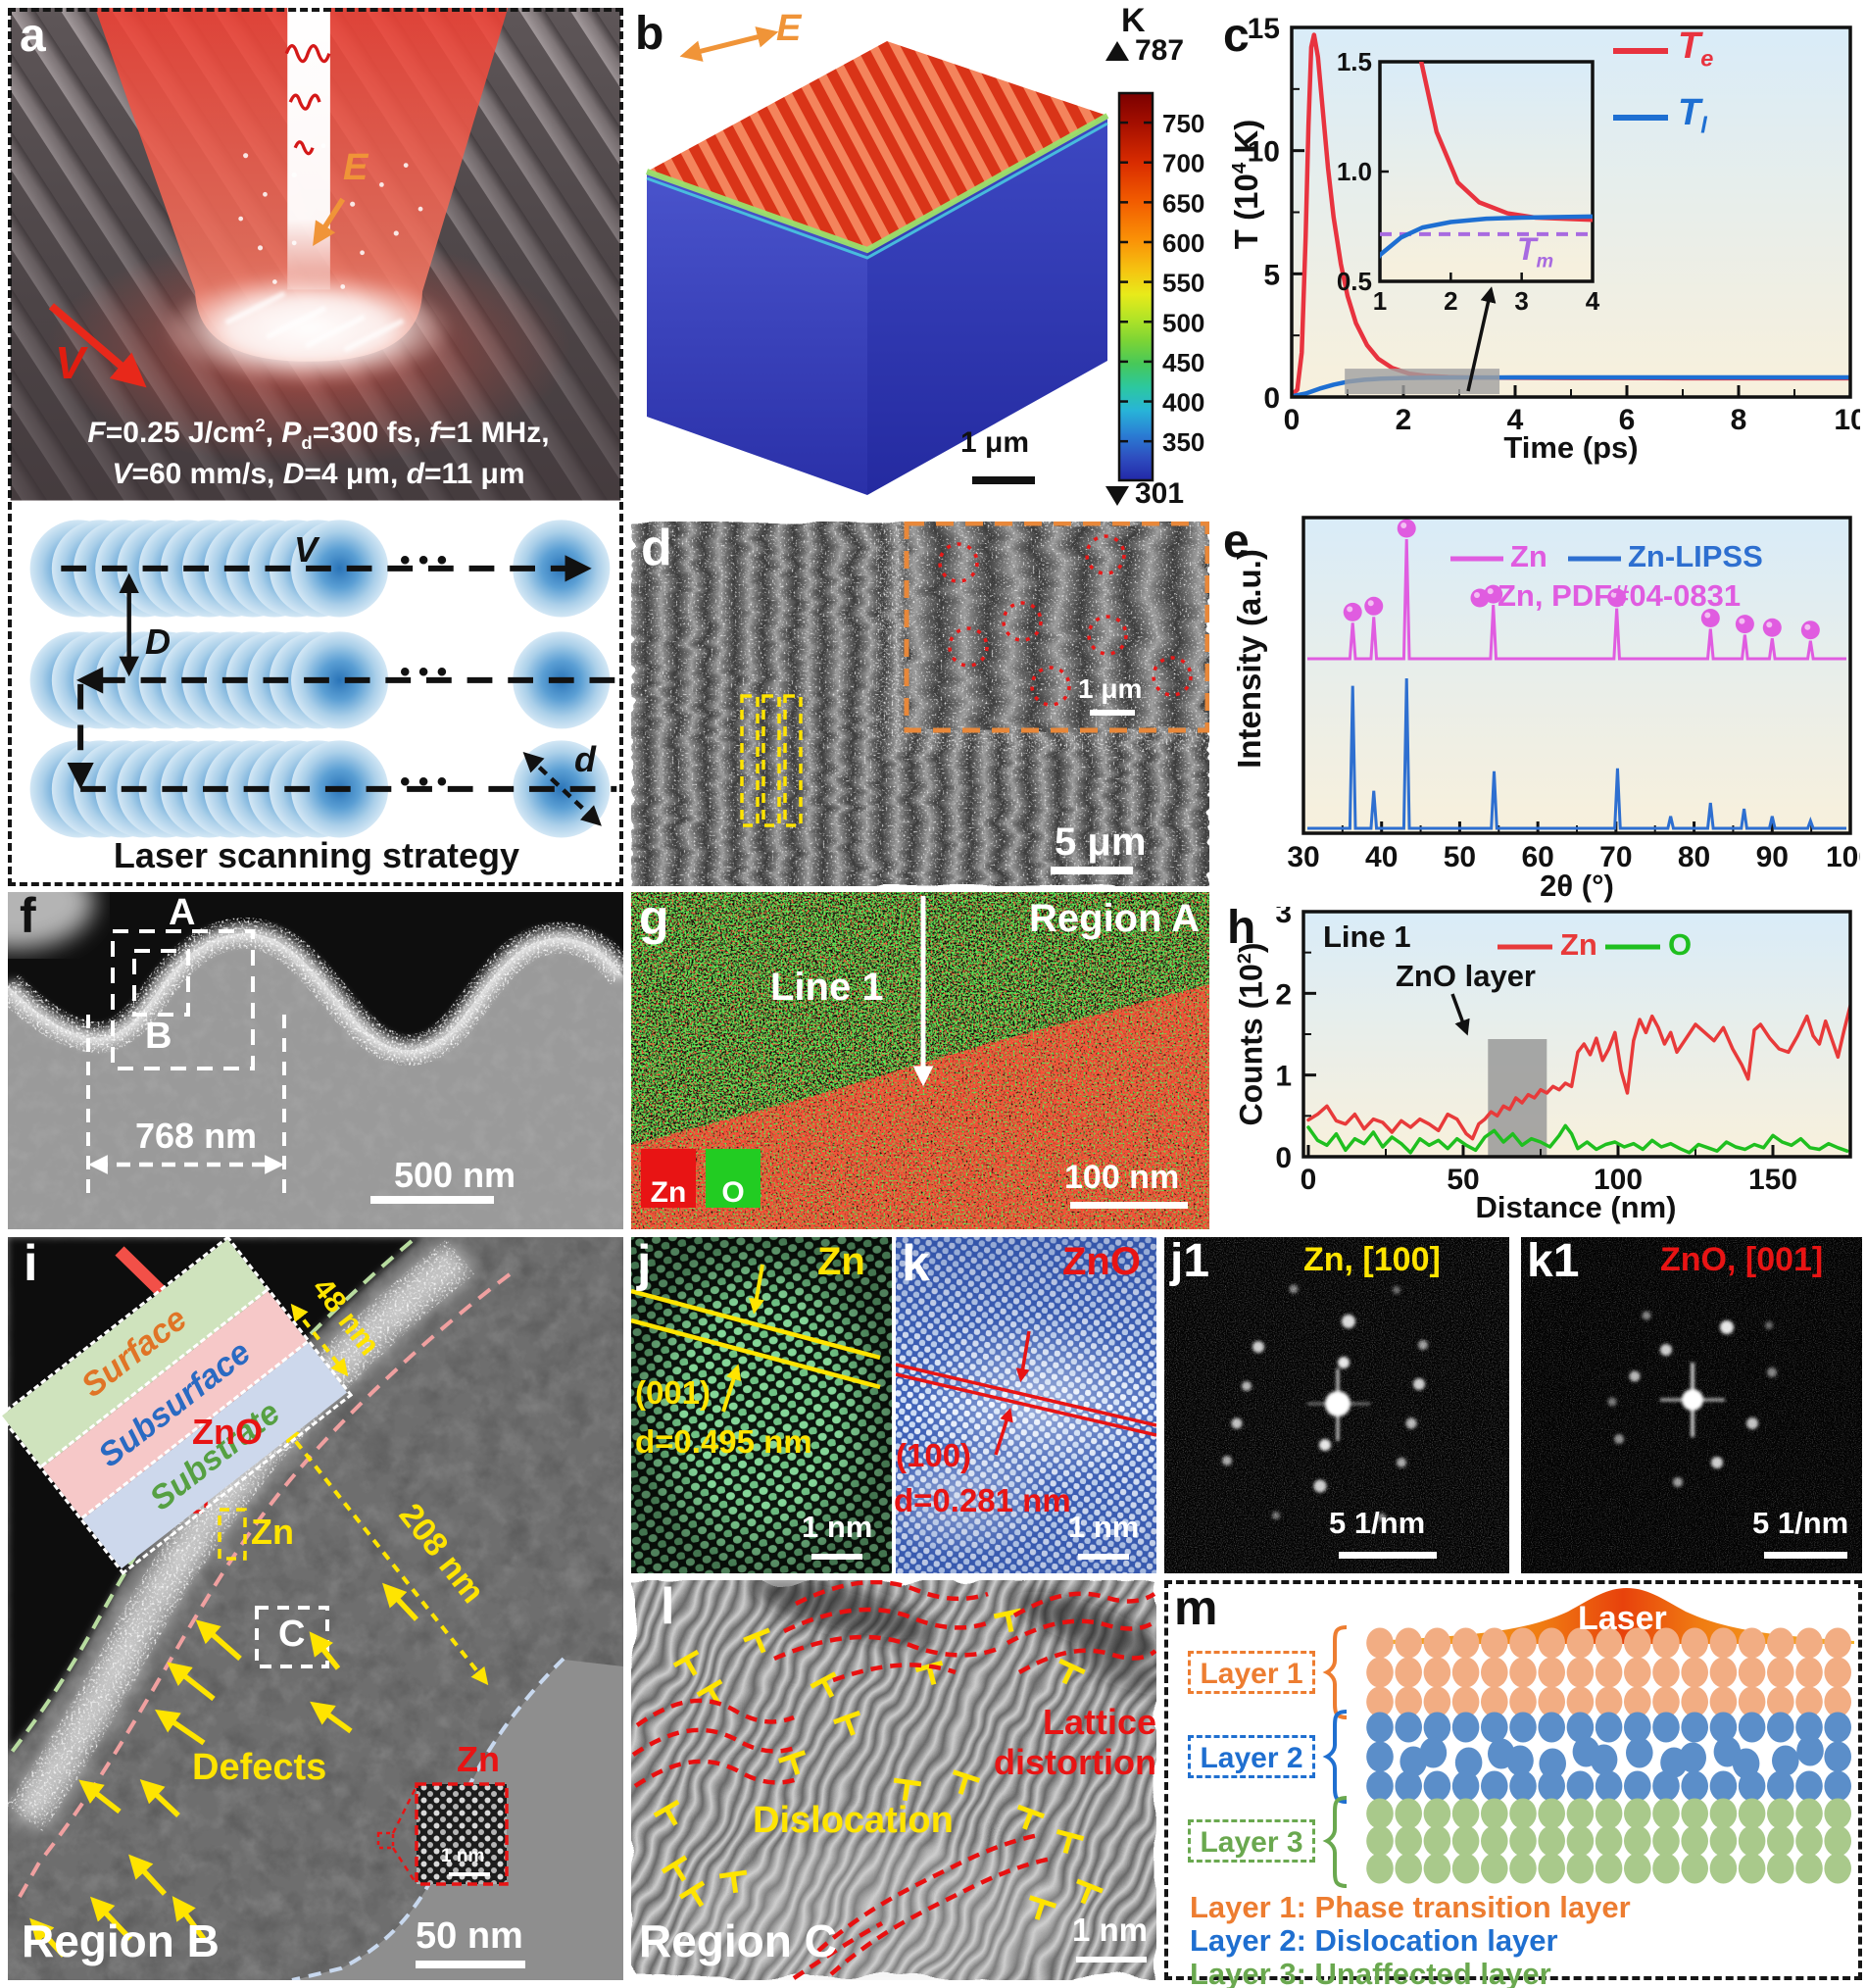  Describe the element at coordinates (1101, 1261) in the screenshot. I see `k-material: ZnO` at that location.